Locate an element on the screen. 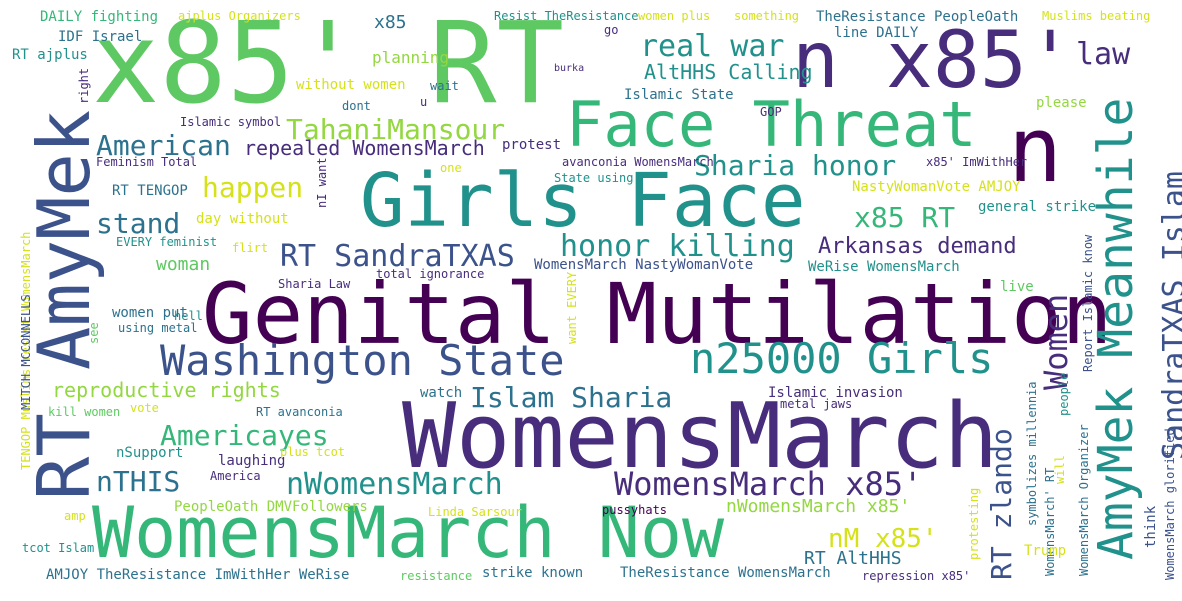 Image resolution: width=1182 pixels, height=601 pixels. cloud-word: real war is located at coordinates (712, 46).